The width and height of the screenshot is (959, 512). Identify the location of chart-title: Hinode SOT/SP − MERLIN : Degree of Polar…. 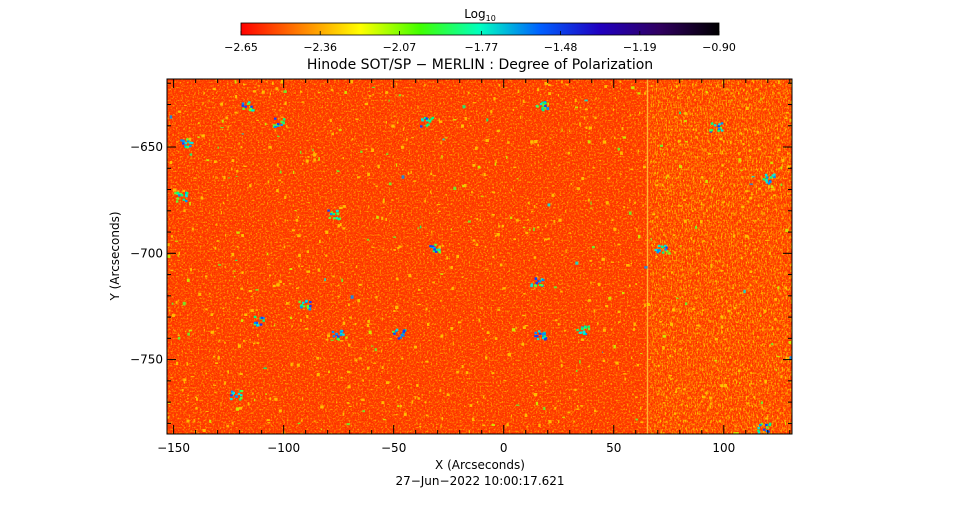
(480, 65).